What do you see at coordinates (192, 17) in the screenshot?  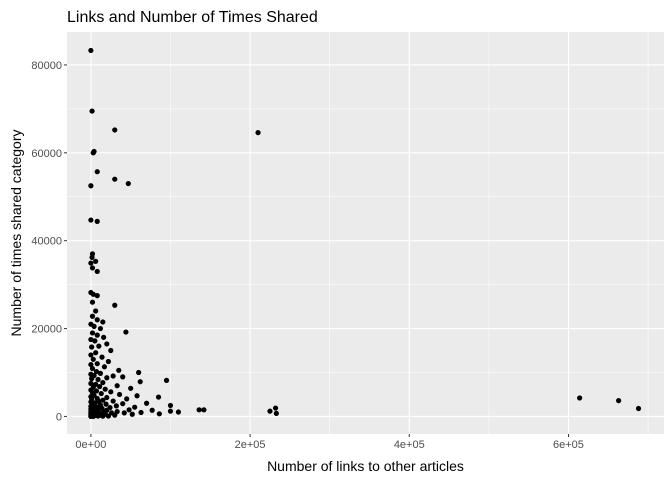 I see `chart-title: Links and Number of Times Shared` at bounding box center [192, 17].